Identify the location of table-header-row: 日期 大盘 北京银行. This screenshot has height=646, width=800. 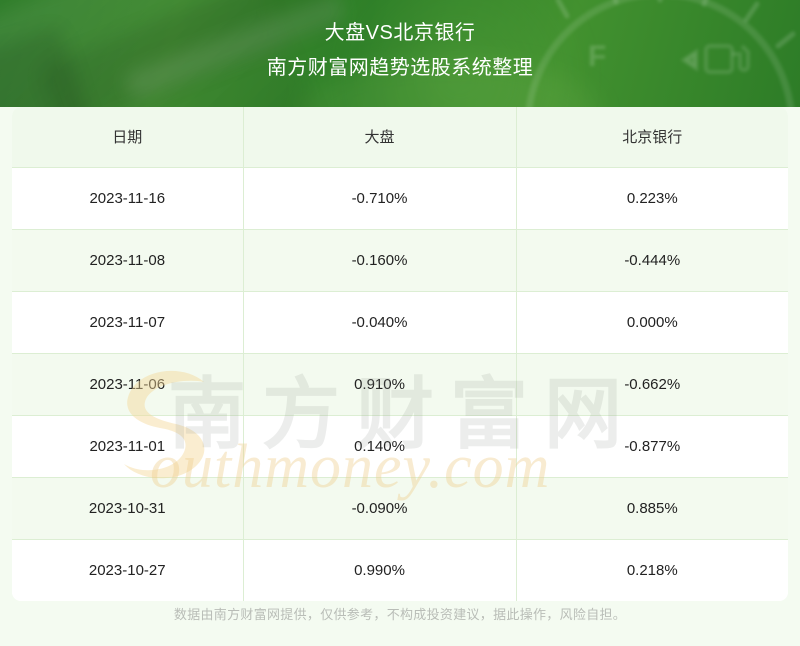
(400, 137).